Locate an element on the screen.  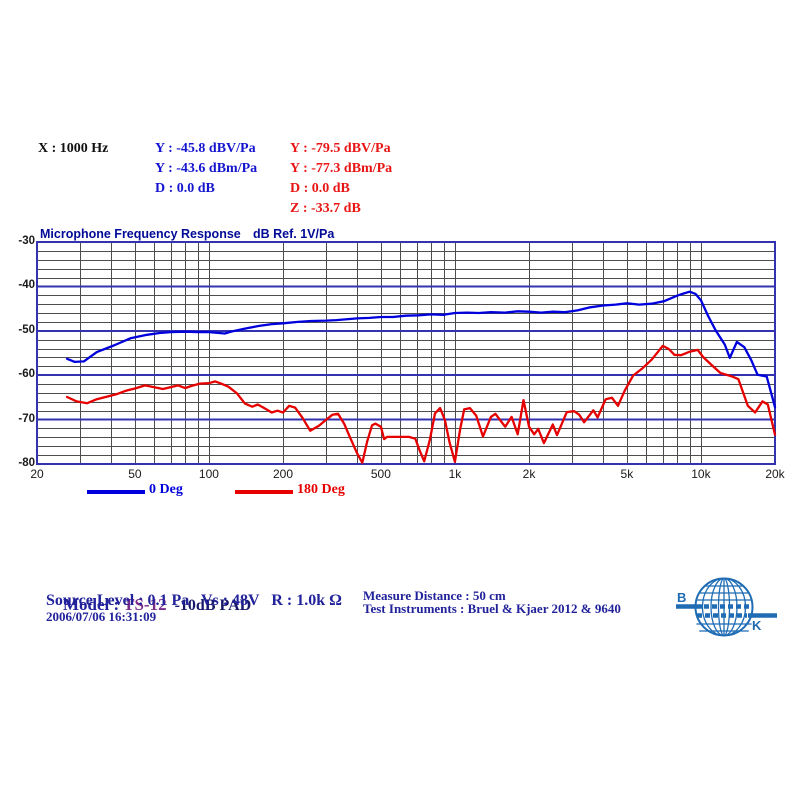
logo-beams is located at coordinates (726, 611).